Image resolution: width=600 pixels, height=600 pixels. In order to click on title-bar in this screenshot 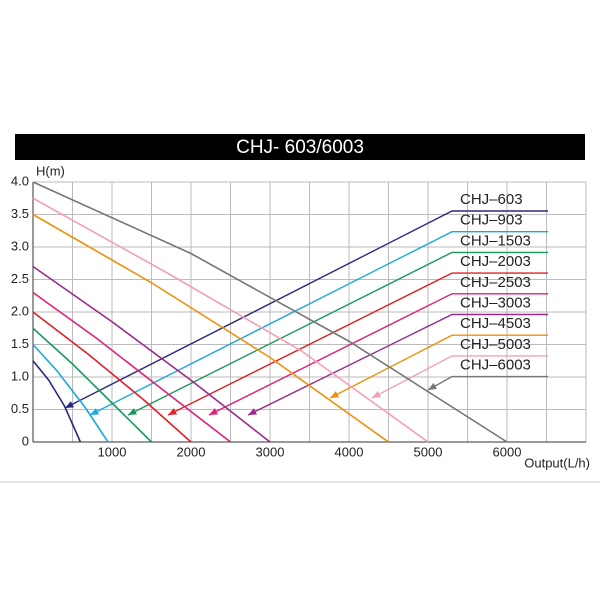, I will do `click(300, 147)`.